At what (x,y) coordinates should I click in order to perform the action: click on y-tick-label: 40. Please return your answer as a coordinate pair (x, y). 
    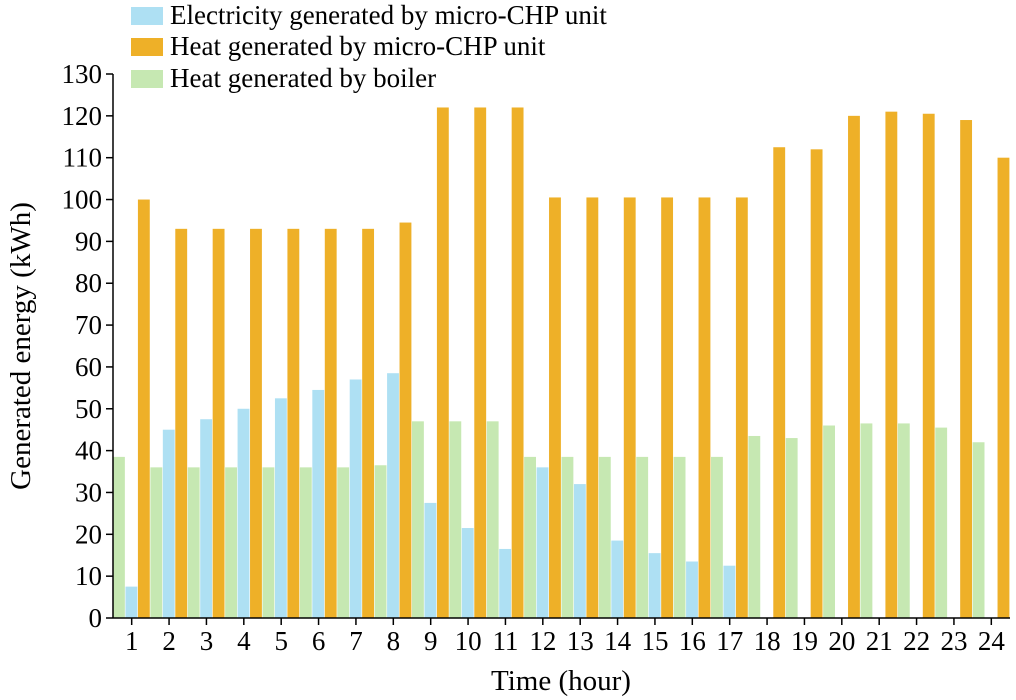
    Looking at the image, I should click on (88, 451).